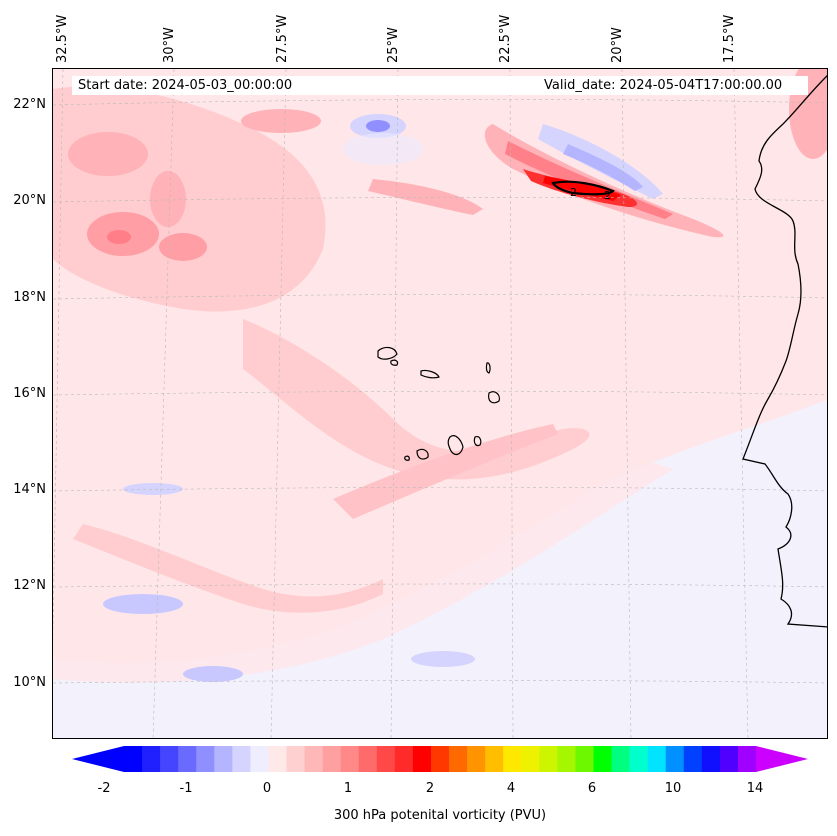  I want to click on pv-field-pink-diag, so click(445, 471).